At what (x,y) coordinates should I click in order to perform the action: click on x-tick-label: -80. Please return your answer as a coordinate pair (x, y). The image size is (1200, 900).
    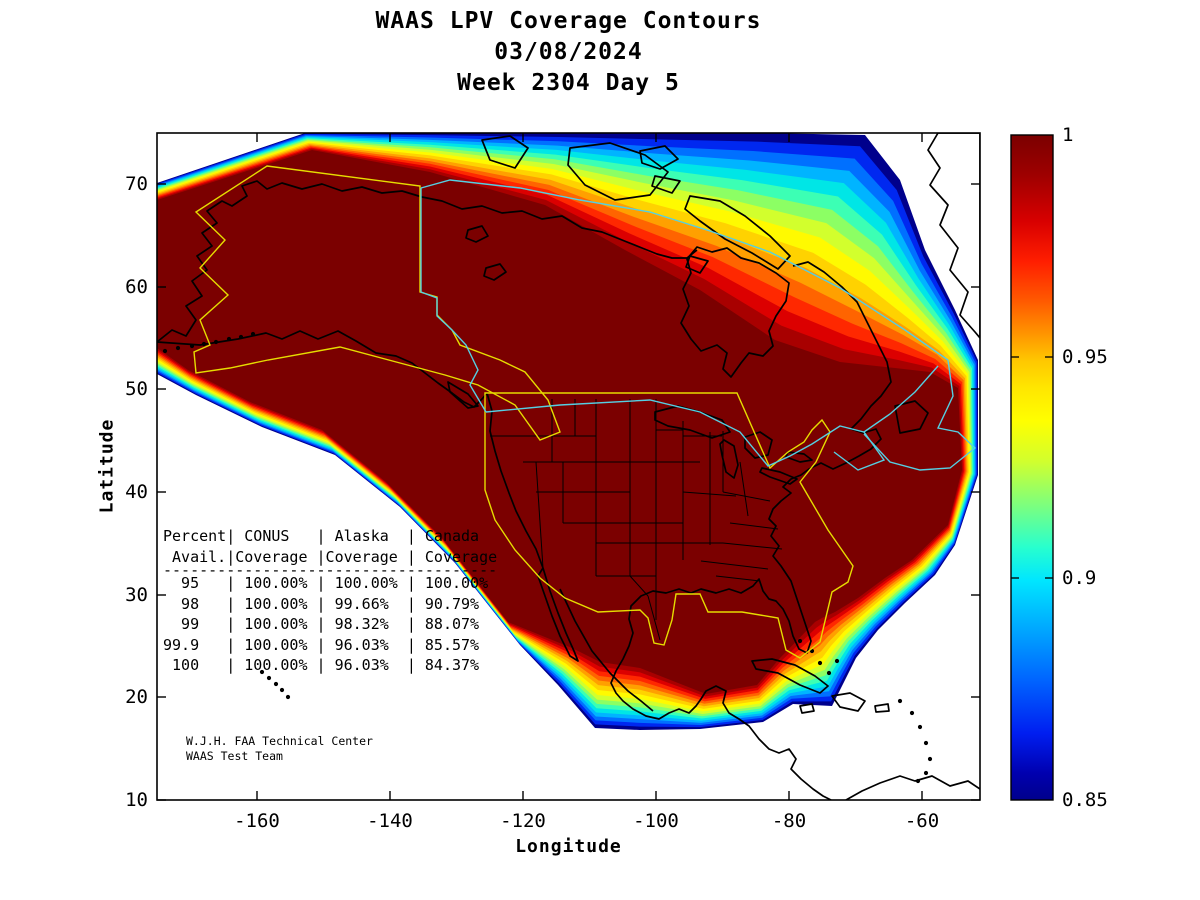
    Looking at the image, I should click on (789, 821).